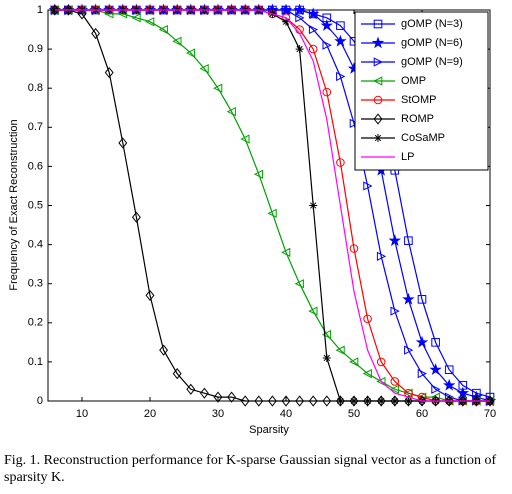 Image resolution: width=512 pixels, height=494 pixels. I want to click on y-tick-label: 0.5, so click(35, 205).